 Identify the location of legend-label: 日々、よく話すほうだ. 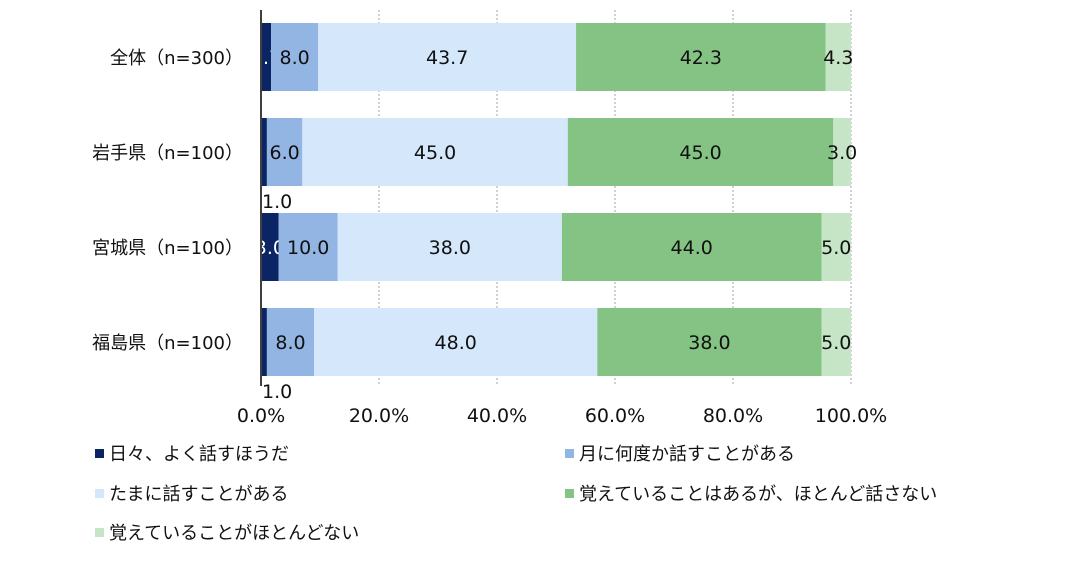
(199, 454).